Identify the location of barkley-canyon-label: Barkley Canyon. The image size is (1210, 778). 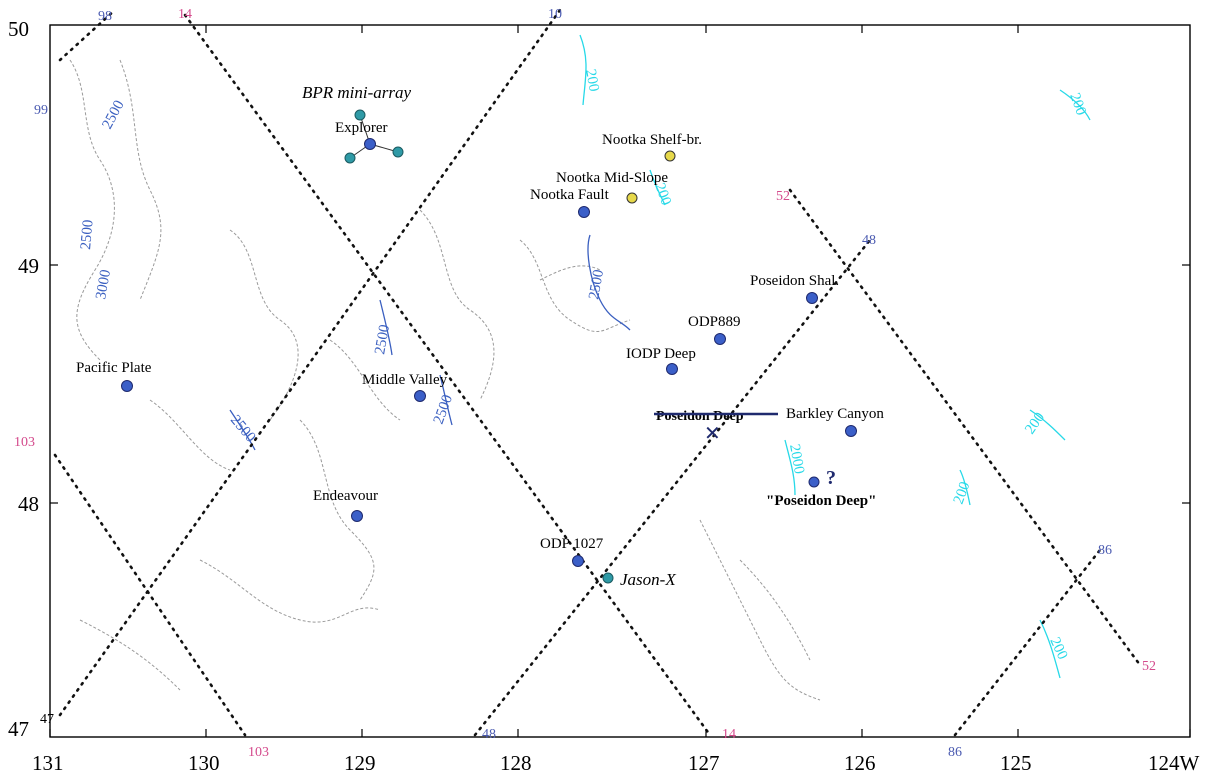
(835, 414).